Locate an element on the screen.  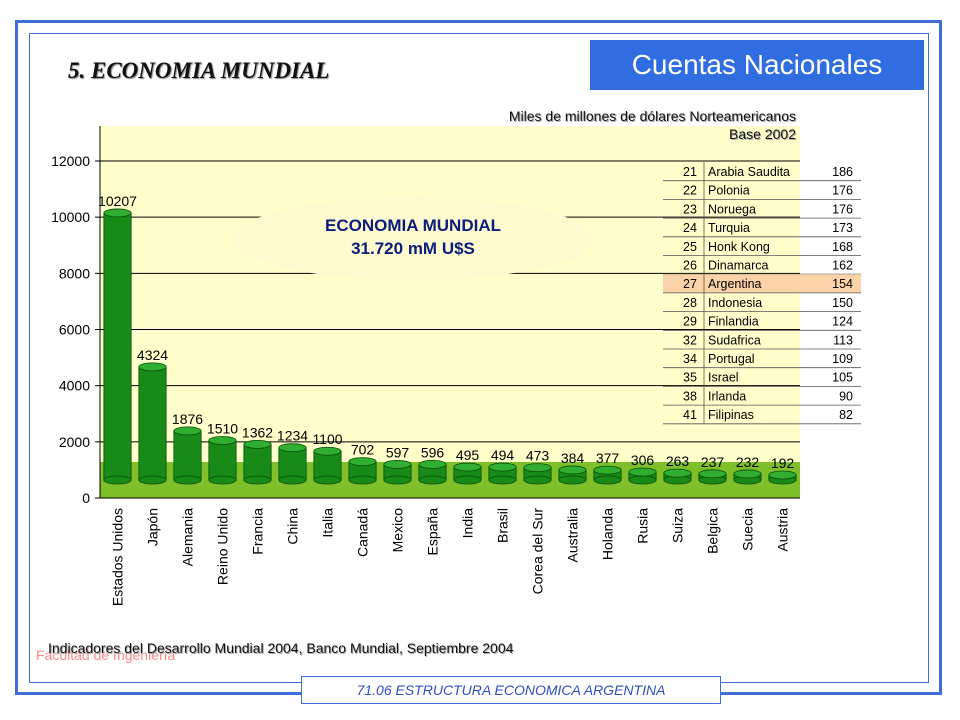
bar-value-label: 263 is located at coordinates (678, 461).